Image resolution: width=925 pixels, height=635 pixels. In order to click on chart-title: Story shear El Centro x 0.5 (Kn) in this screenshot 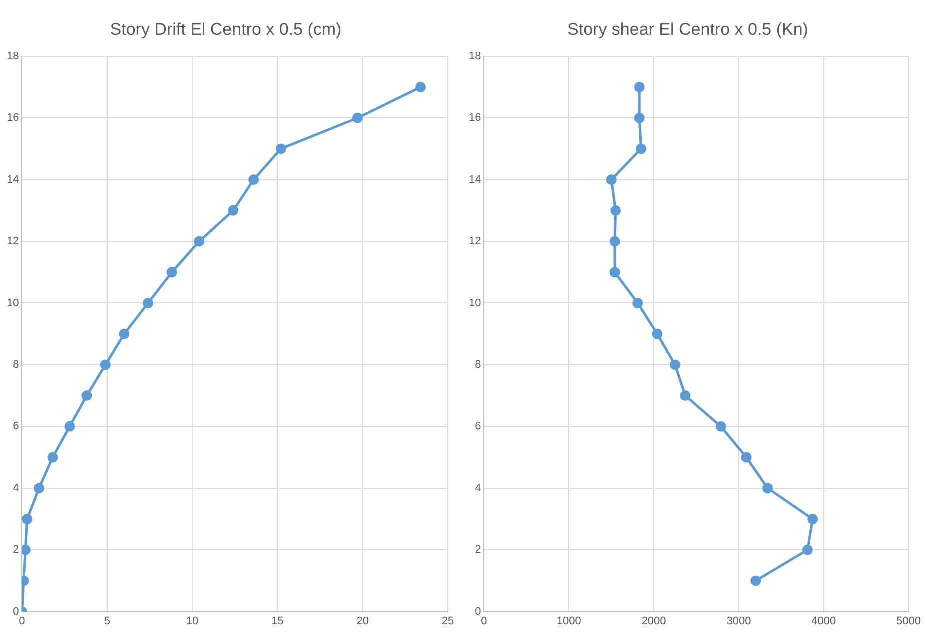, I will do `click(688, 29)`.